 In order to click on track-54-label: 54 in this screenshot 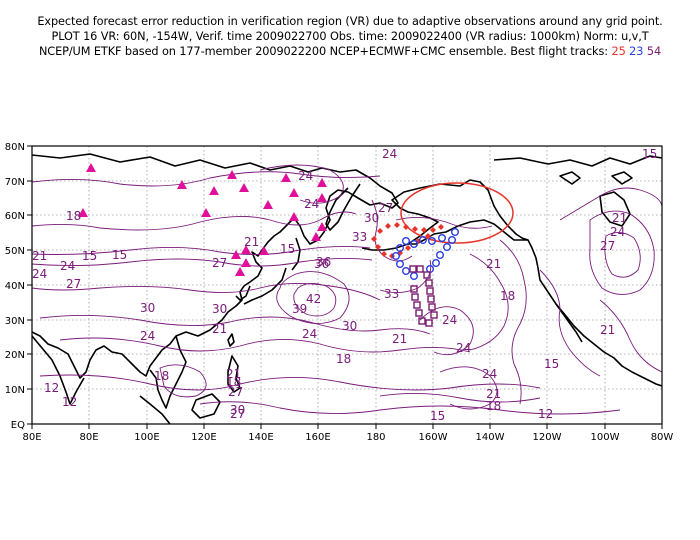, I will do `click(654, 51)`.